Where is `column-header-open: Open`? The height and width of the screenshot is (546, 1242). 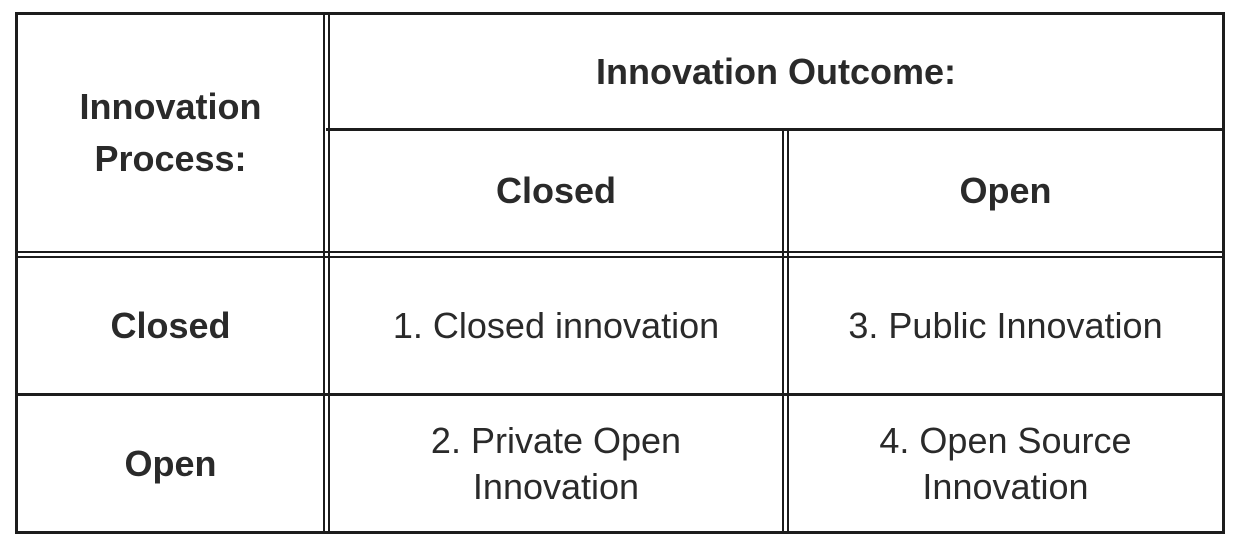
column-header-open: Open is located at coordinates (1005, 191).